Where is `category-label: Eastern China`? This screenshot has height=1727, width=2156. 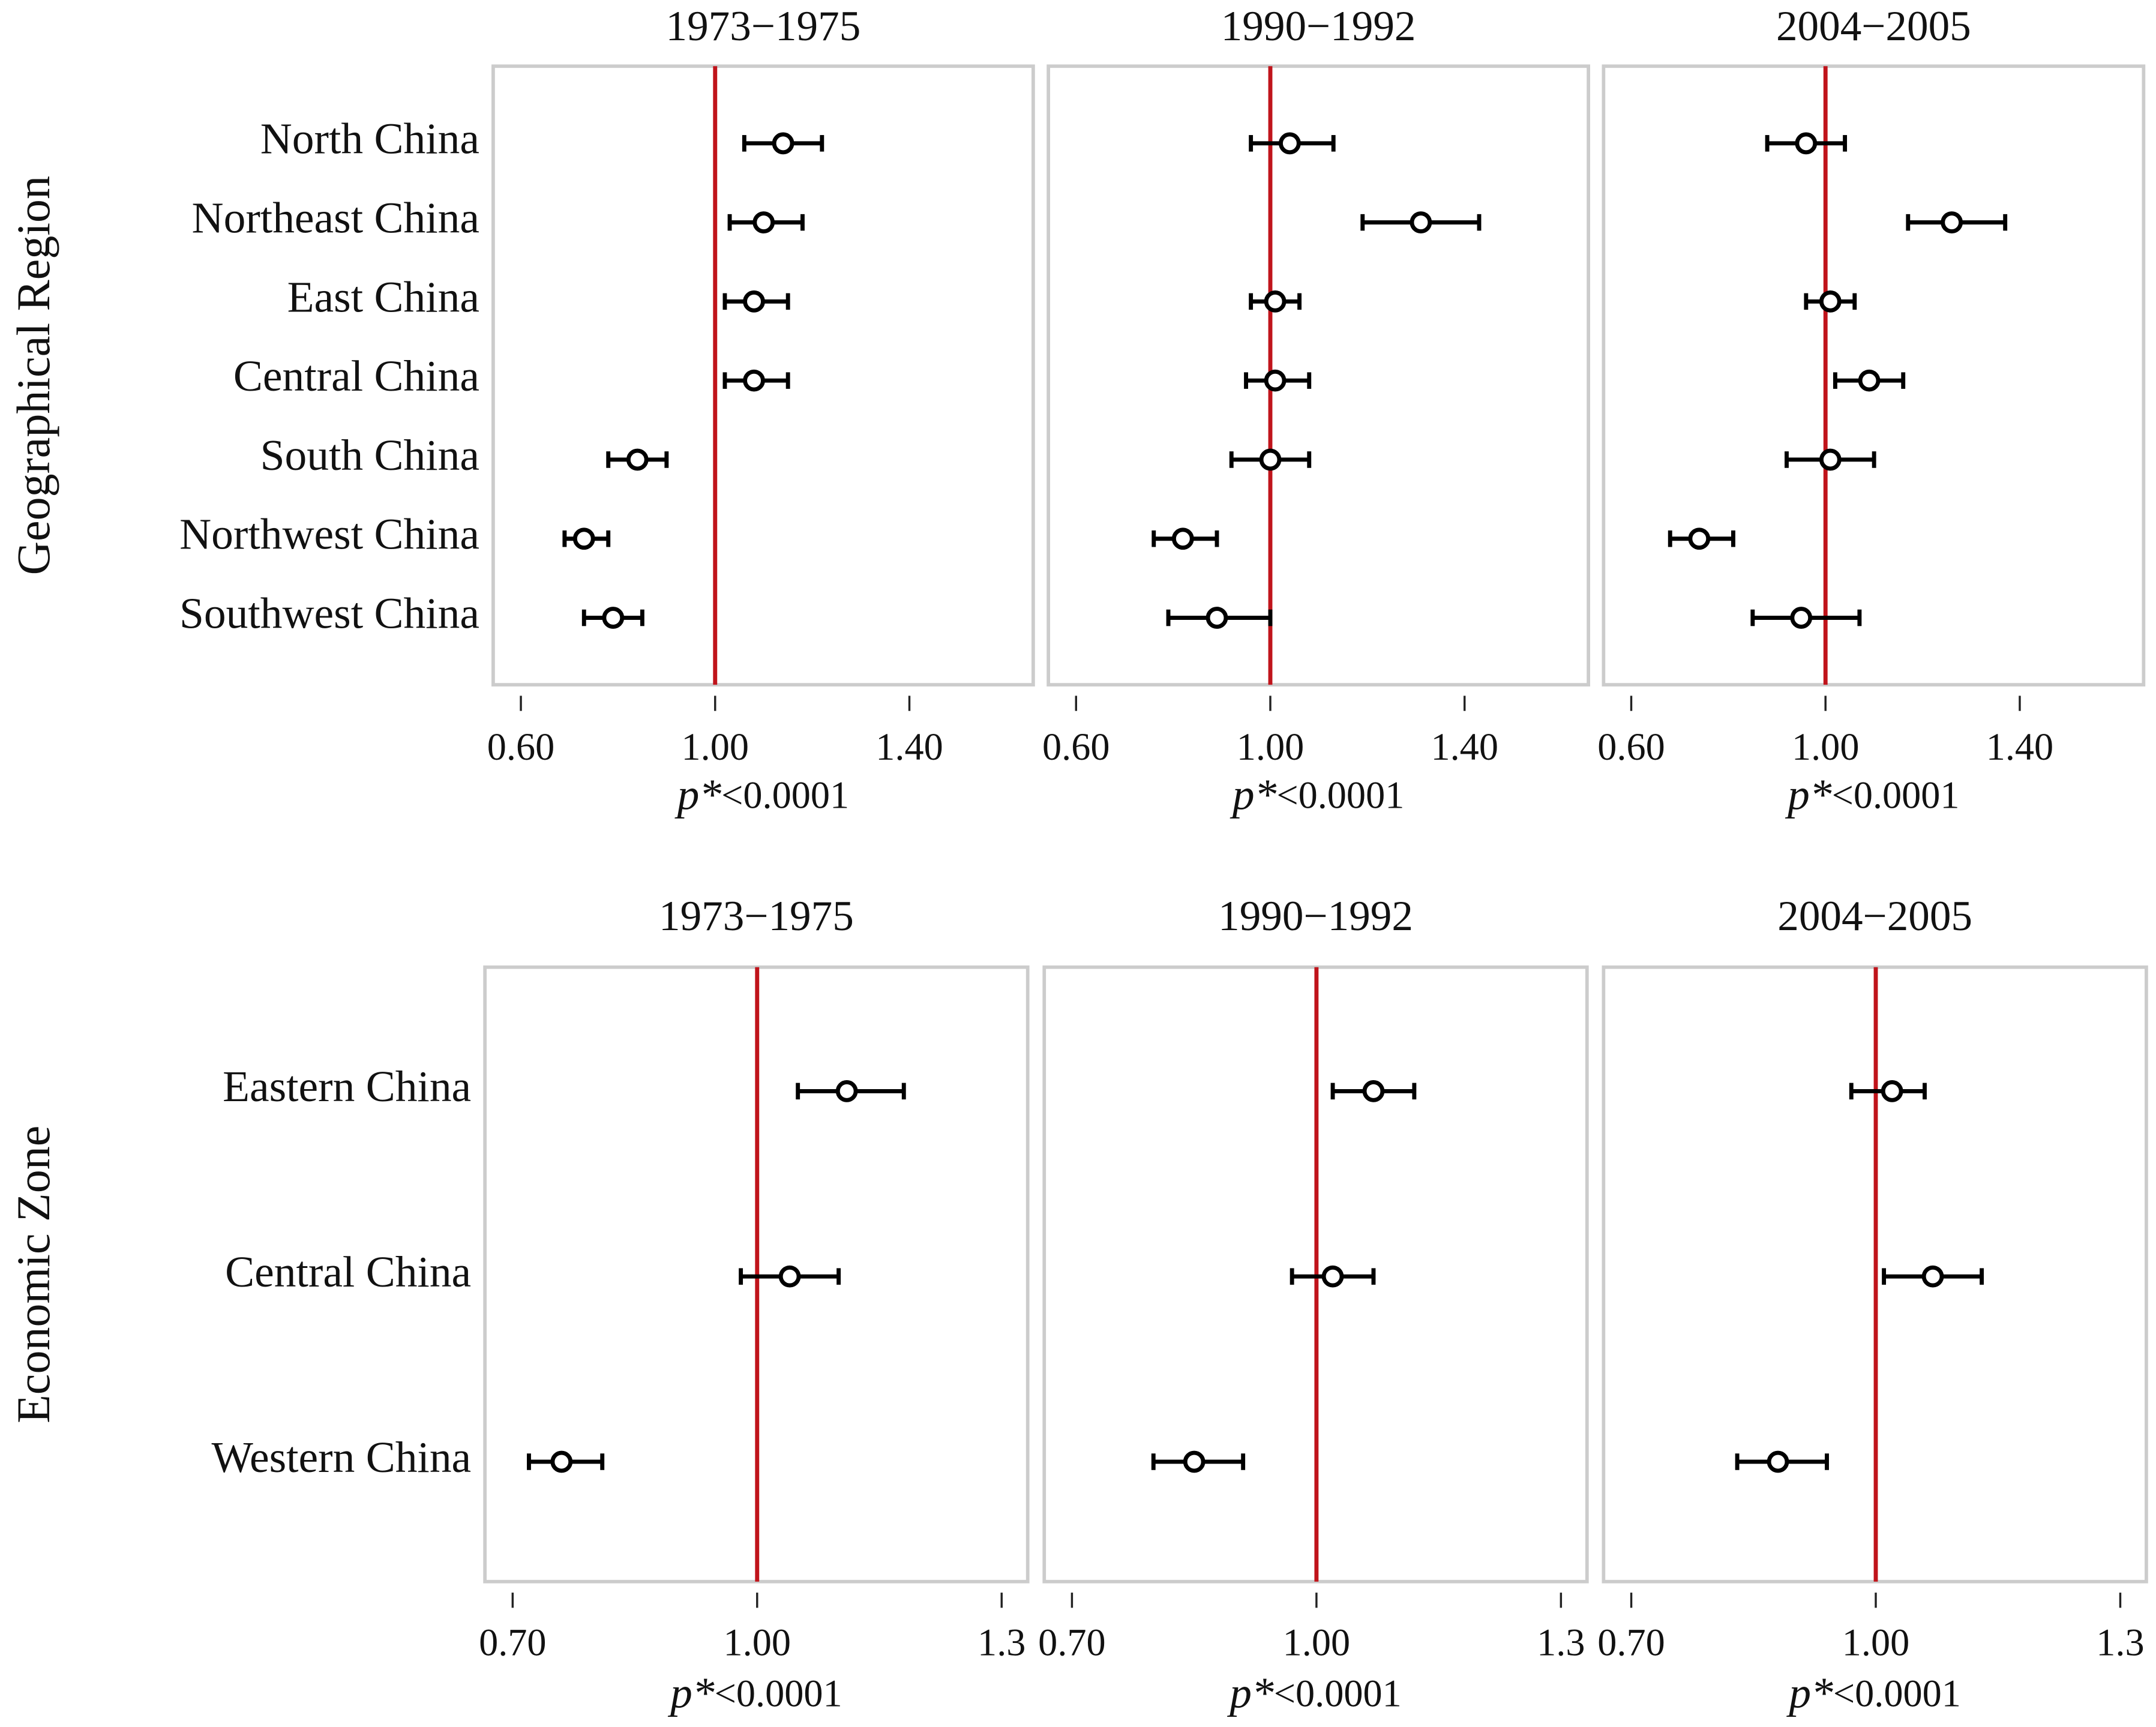
category-label: Eastern China is located at coordinates (347, 1086).